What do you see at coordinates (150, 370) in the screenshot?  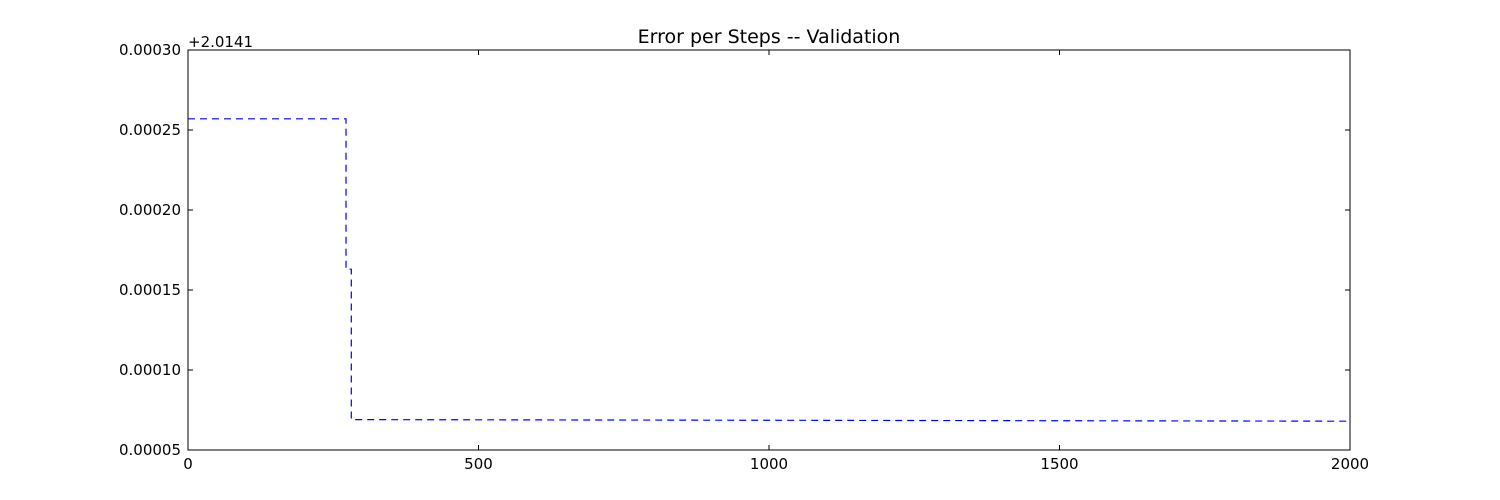 I see `y-tick-label: 0.00010` at bounding box center [150, 370].